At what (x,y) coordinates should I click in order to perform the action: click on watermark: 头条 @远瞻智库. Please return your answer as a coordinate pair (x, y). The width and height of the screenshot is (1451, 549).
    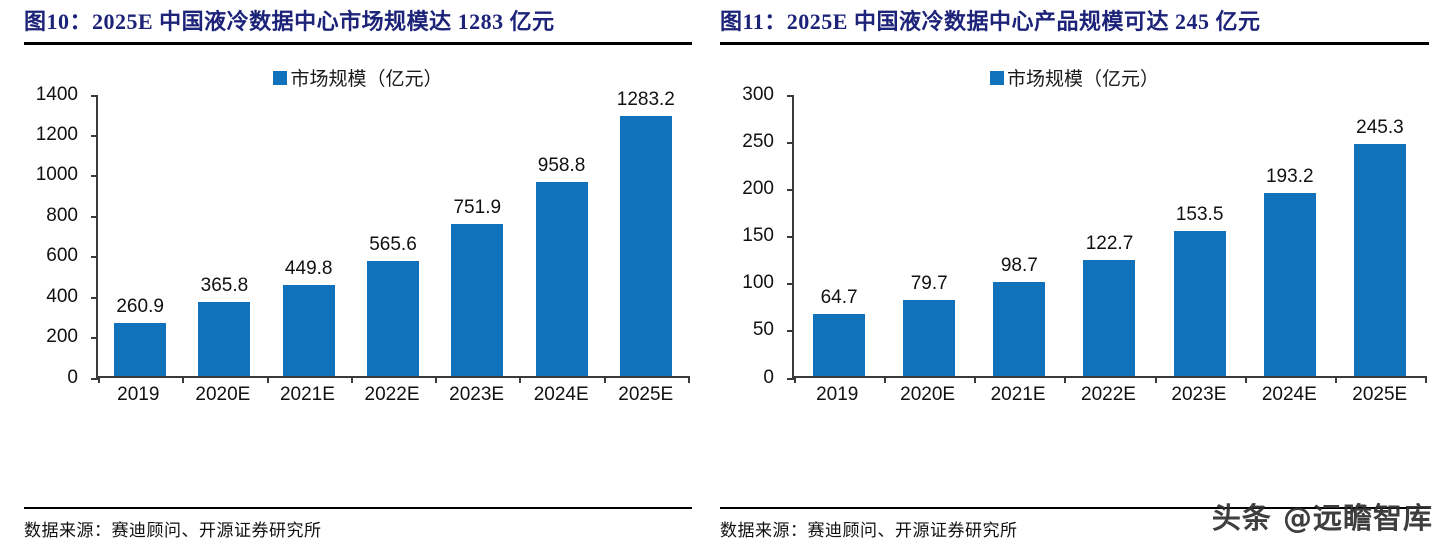
    Looking at the image, I should click on (1322, 518).